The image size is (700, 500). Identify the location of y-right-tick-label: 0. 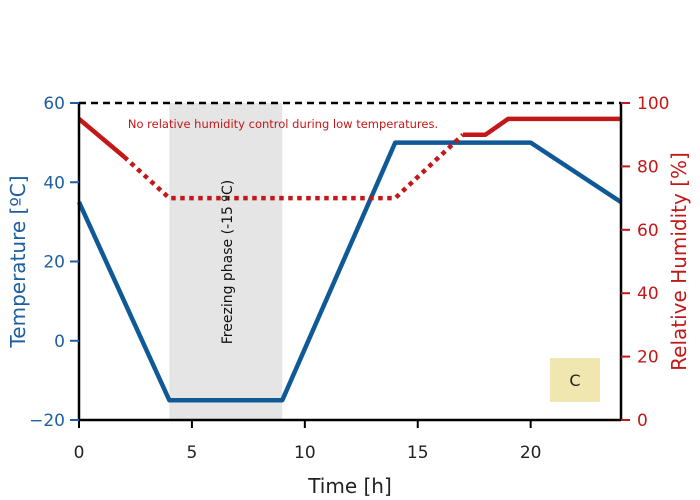
(642, 421).